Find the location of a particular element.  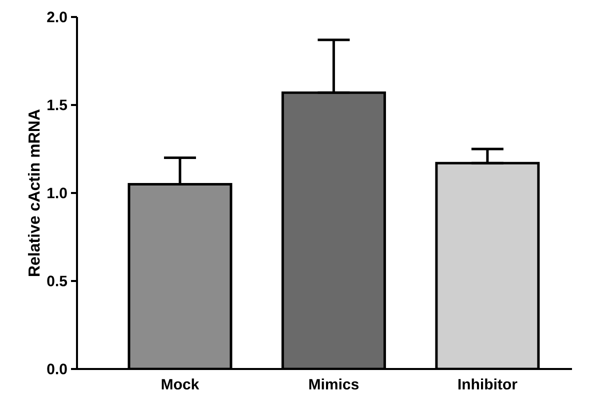

y-tick-label: 2.0 is located at coordinates (57, 17).